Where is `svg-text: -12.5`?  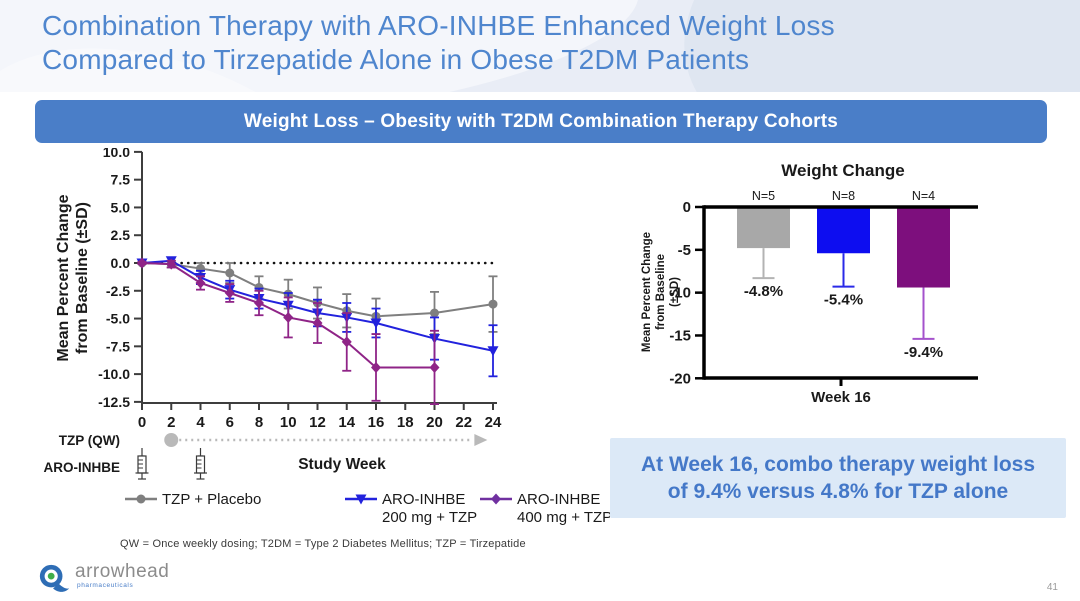
svg-text: -12.5 is located at coordinates (114, 402).